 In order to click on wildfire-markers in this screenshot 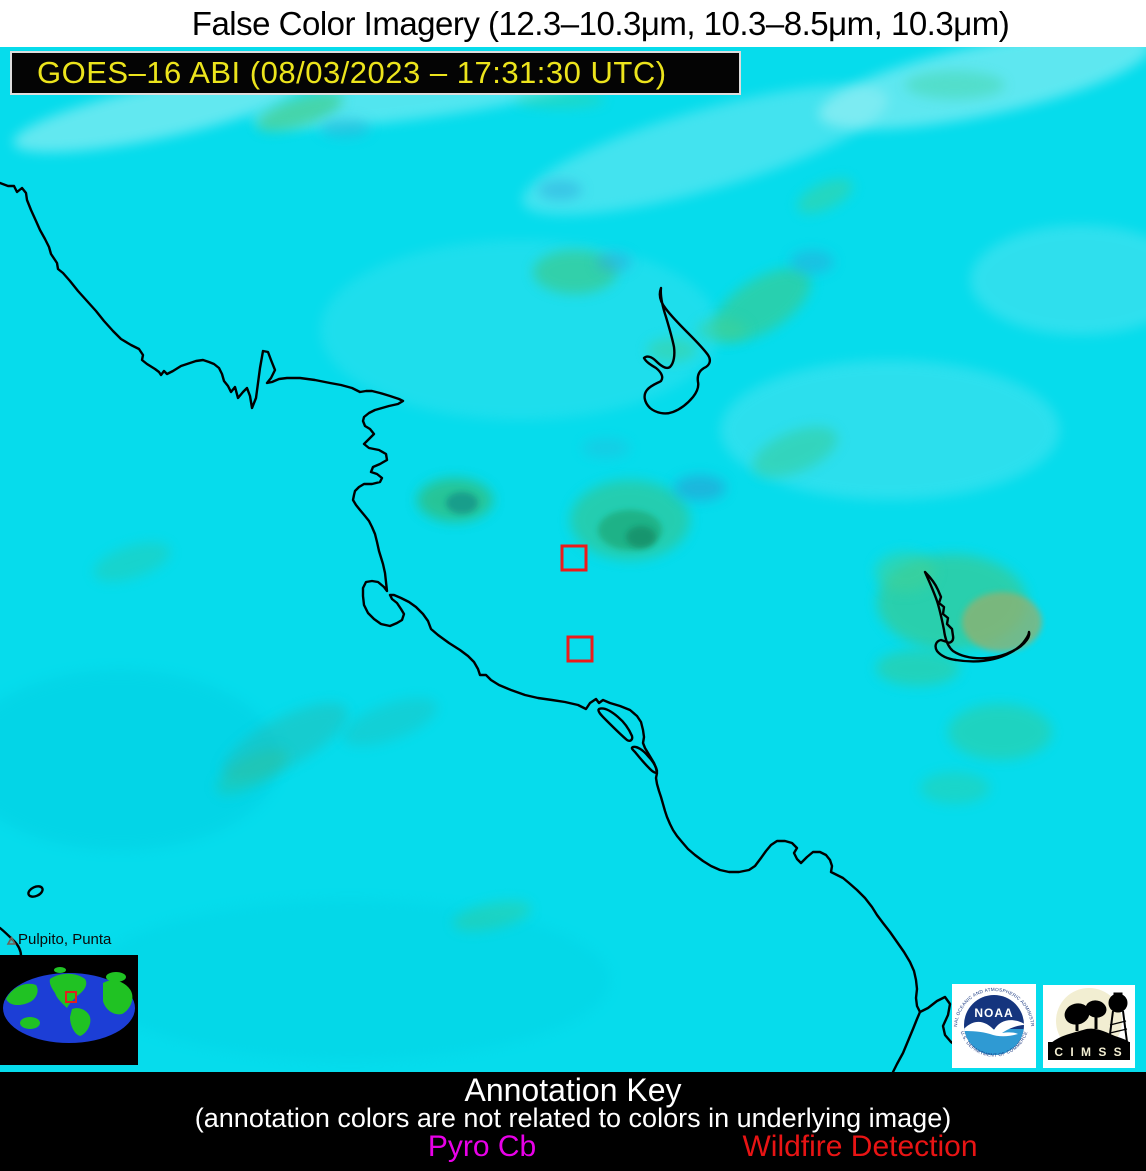, I will do `click(577, 603)`.